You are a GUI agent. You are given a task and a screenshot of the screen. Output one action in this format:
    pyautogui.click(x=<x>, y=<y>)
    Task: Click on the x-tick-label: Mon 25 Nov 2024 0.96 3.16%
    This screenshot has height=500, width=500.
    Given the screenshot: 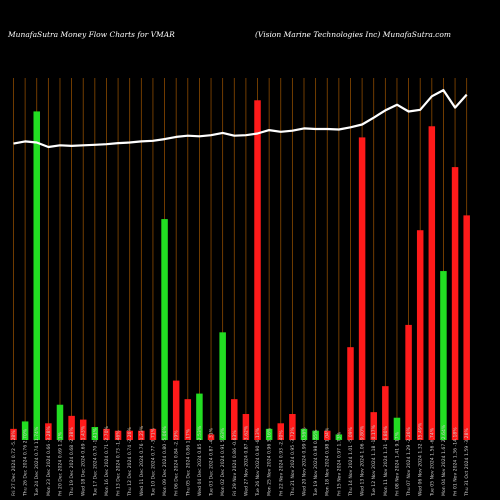 What is the action you would take?
    pyautogui.click(x=270, y=461)
    